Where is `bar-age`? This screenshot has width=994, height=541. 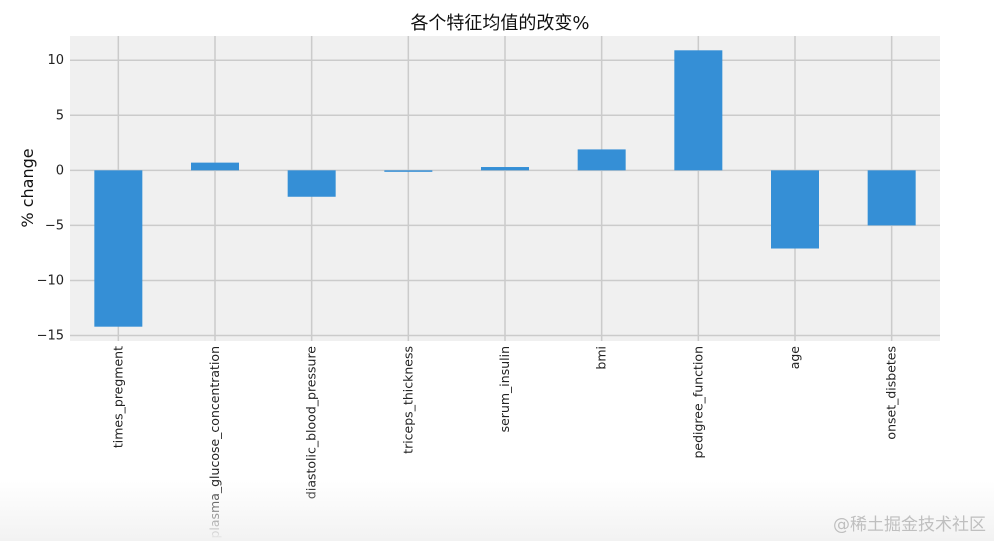
bar-age is located at coordinates (795, 209).